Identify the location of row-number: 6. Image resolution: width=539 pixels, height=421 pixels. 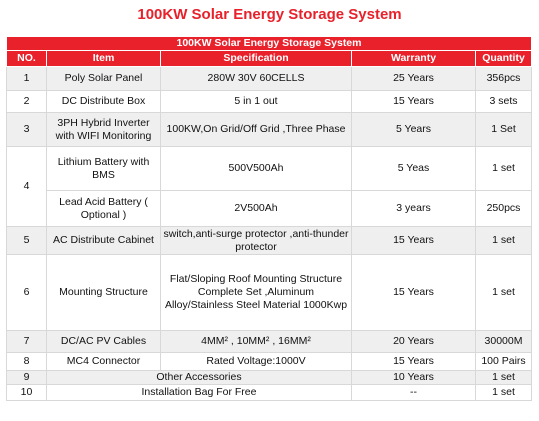
(26, 292).